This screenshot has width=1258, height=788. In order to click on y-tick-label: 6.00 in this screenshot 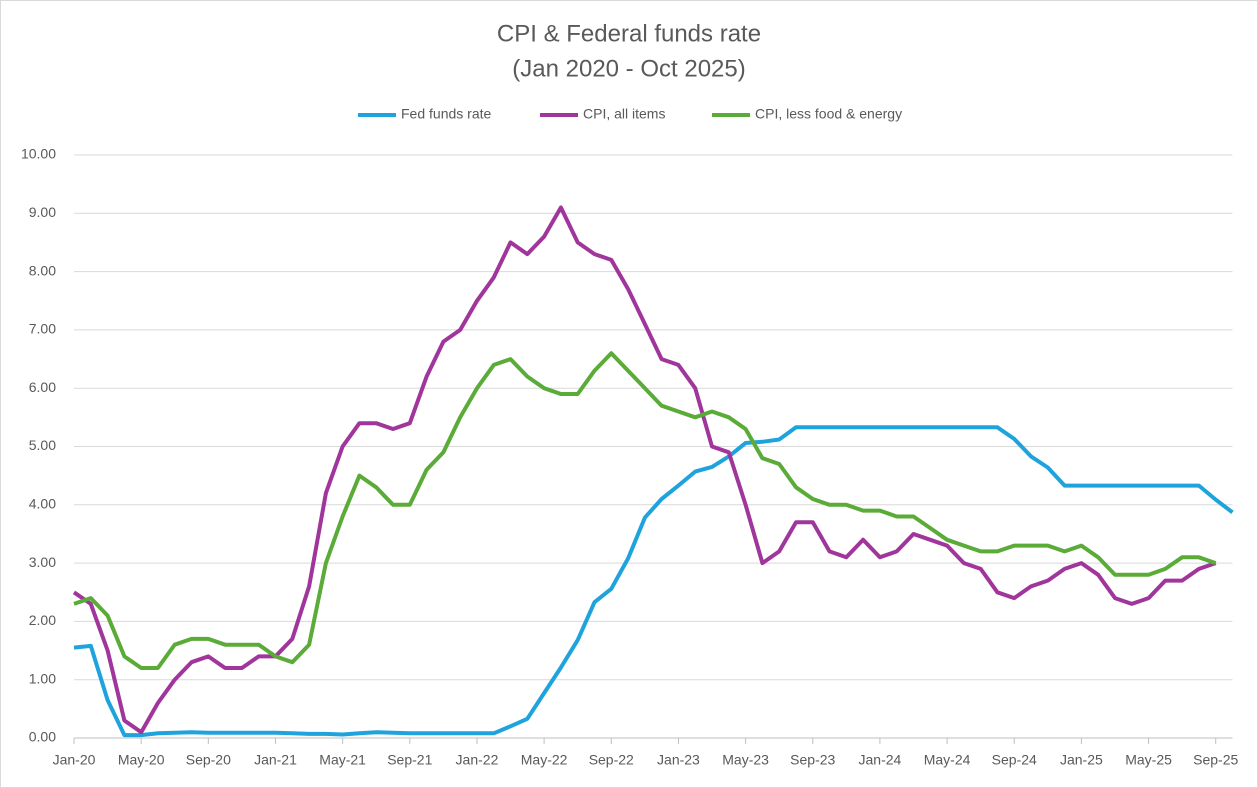, I will do `click(42, 387)`.